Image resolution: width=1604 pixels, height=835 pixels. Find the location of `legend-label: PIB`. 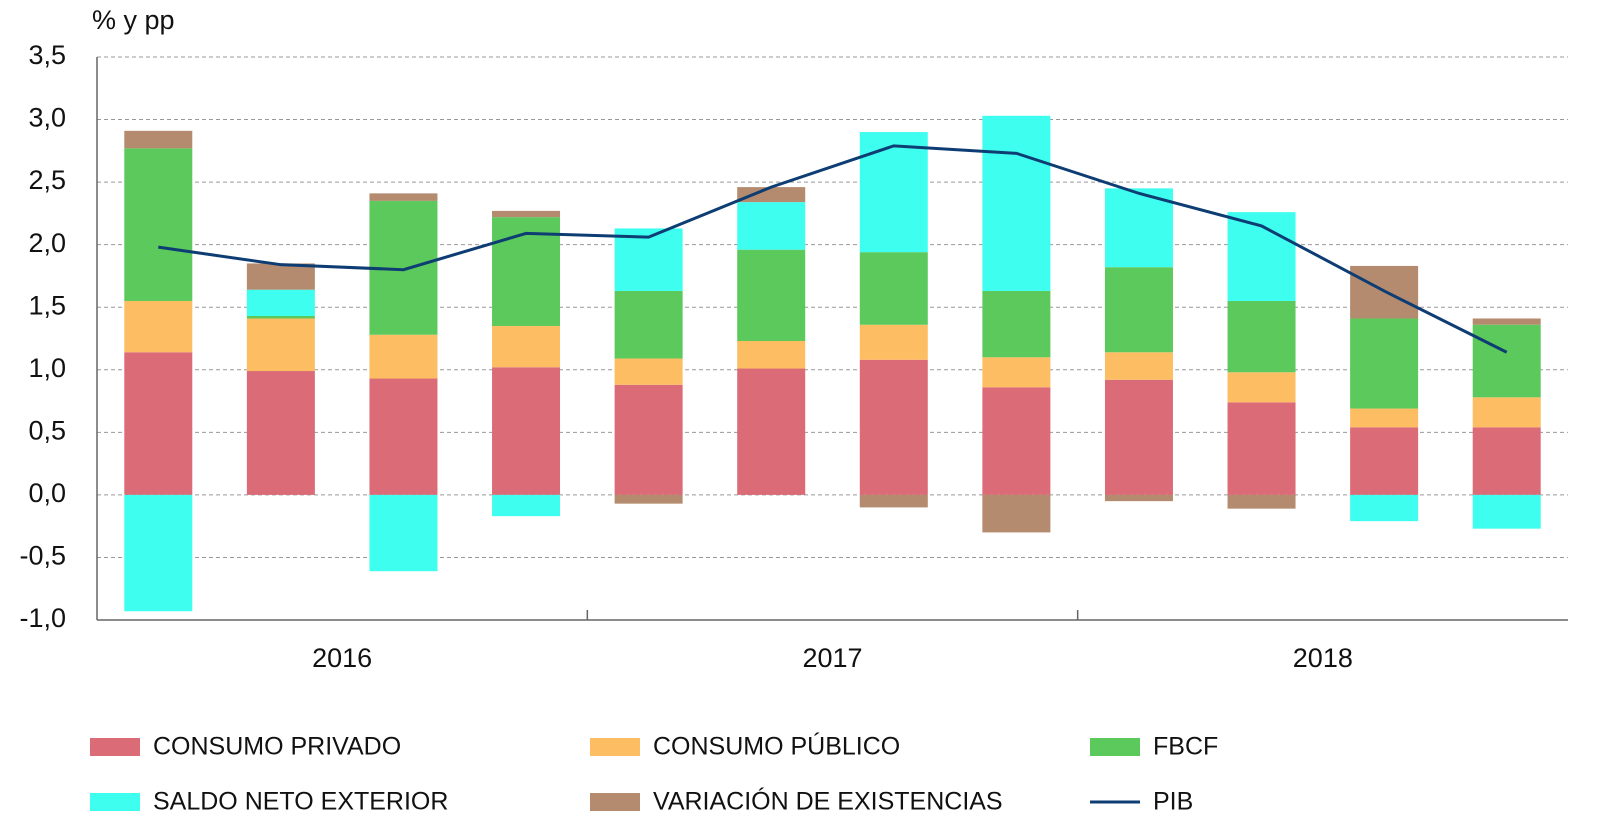

legend-label: PIB is located at coordinates (1173, 802).